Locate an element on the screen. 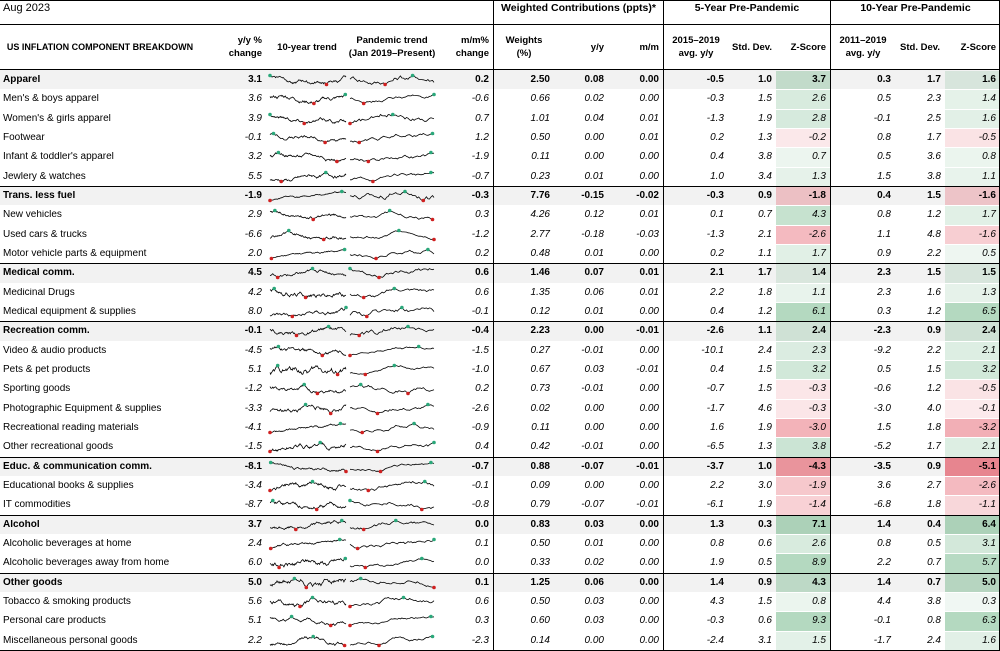 The width and height of the screenshot is (1000, 651). cell-mm: 0.1 is located at coordinates (482, 582).